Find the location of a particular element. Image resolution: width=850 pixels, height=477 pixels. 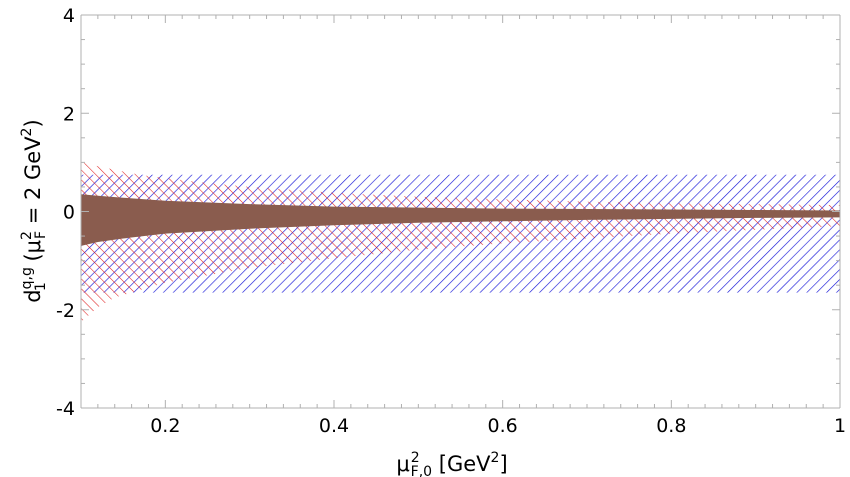

y-tick-label: 2 is located at coordinates (69, 114).